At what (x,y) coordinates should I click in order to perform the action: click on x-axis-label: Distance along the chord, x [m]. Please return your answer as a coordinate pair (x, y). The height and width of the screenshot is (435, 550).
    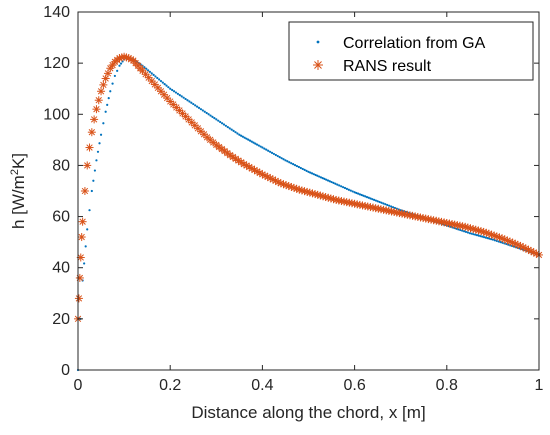
    Looking at the image, I should click on (308, 412).